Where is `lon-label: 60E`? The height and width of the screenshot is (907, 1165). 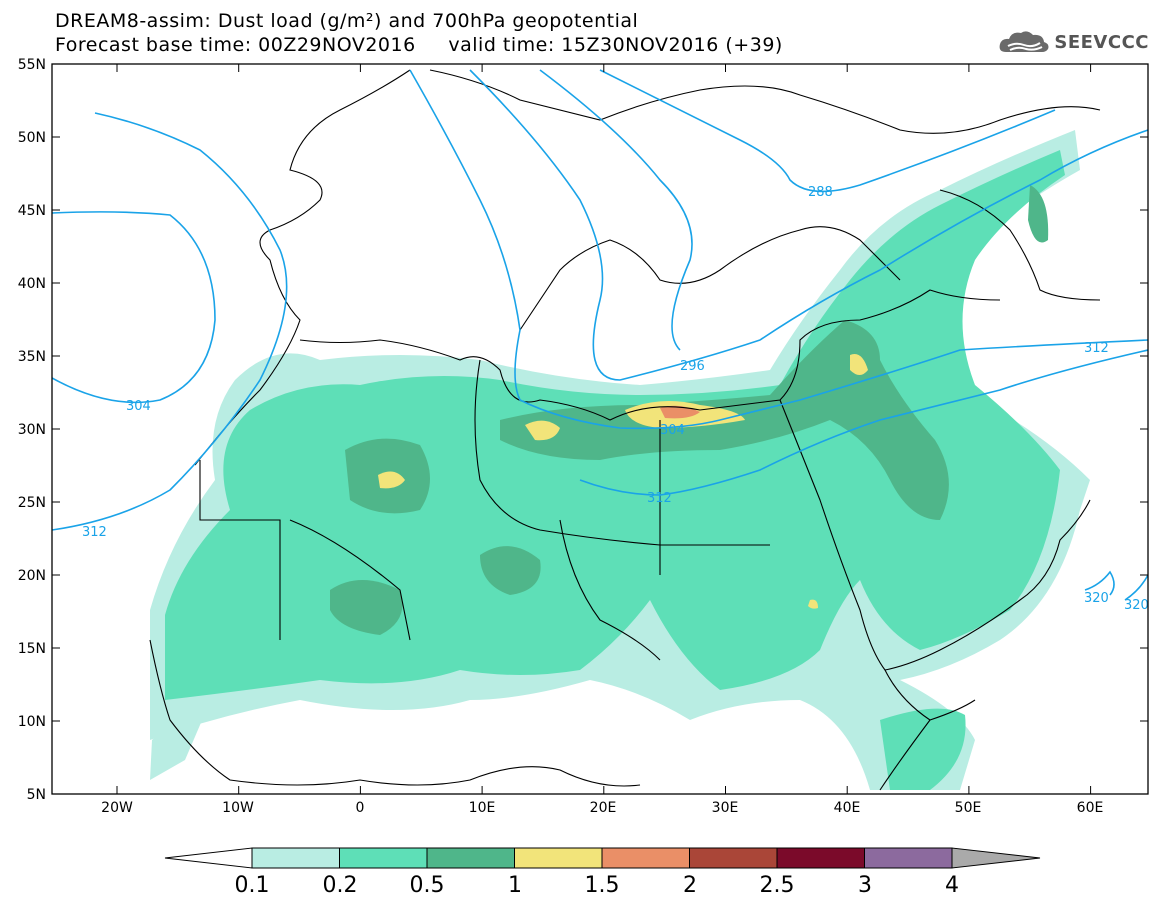
lon-label: 60E is located at coordinates (1090, 808).